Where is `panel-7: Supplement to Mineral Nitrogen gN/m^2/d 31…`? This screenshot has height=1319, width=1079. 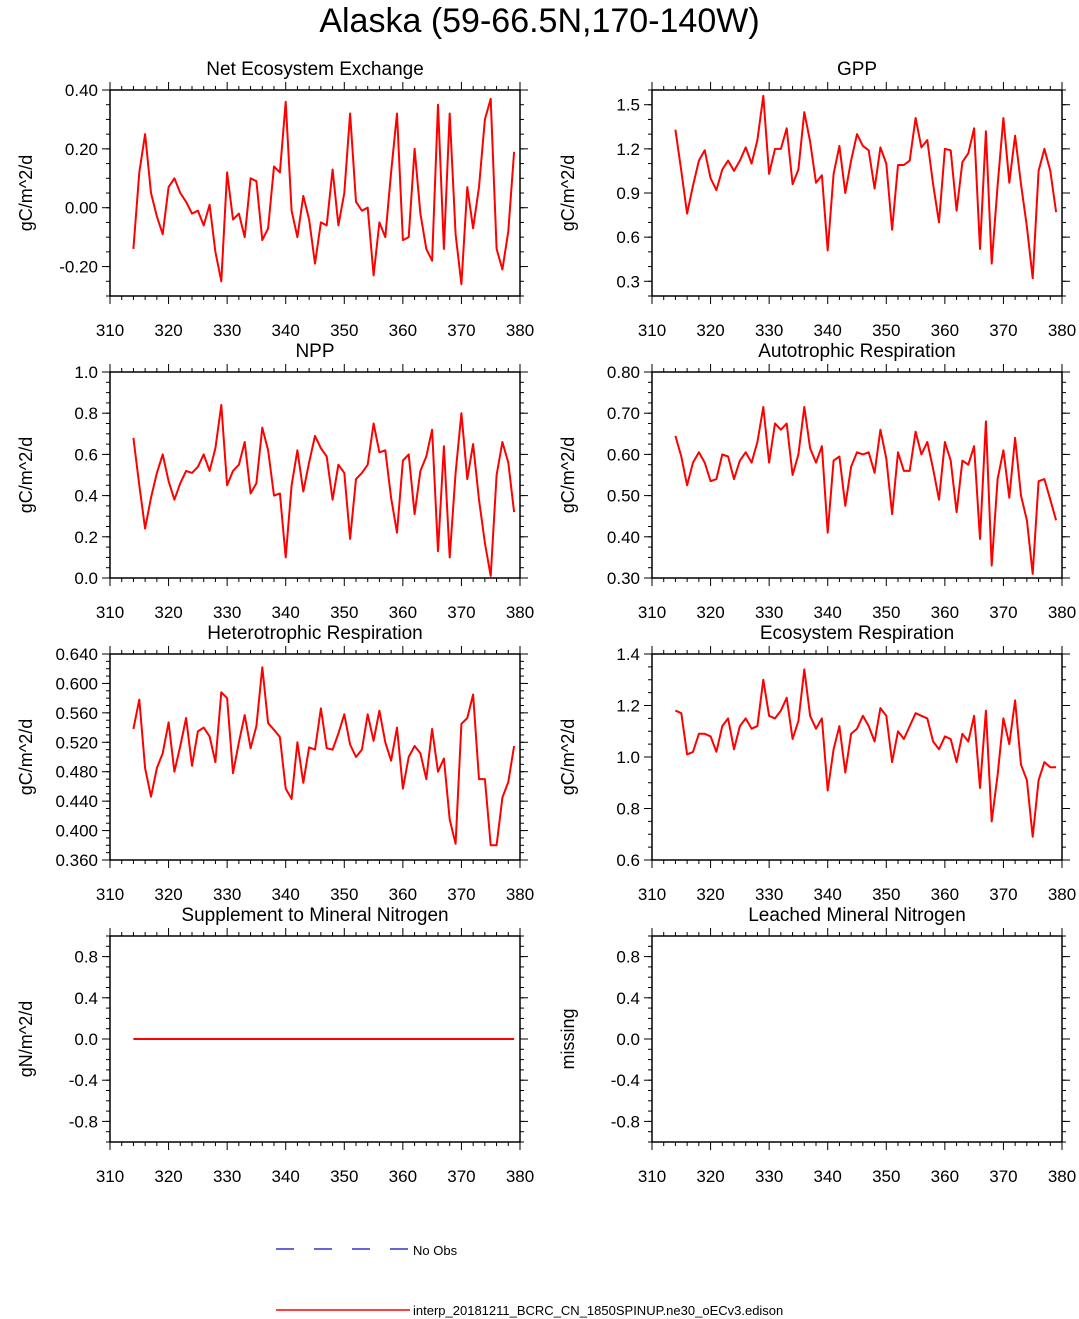
panel-7: Supplement to Mineral Nitrogen gN/m^2/d 31… is located at coordinates (275, 1045).